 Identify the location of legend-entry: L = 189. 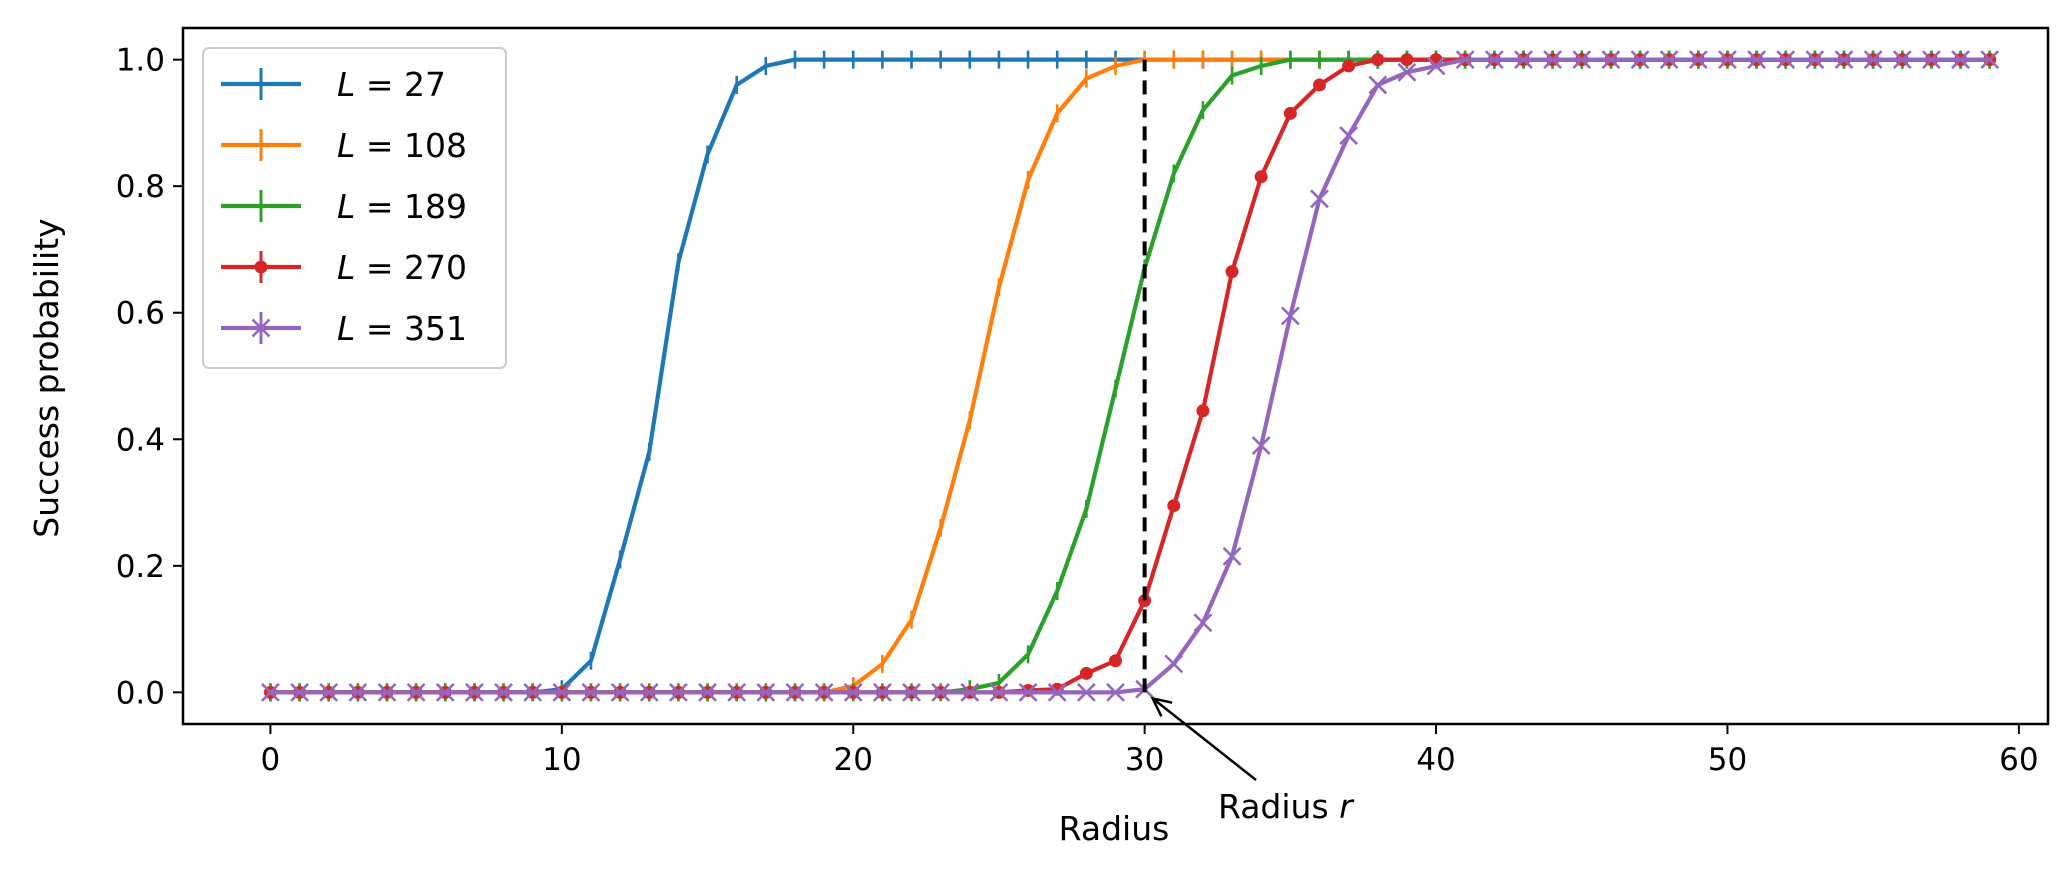
(344, 206).